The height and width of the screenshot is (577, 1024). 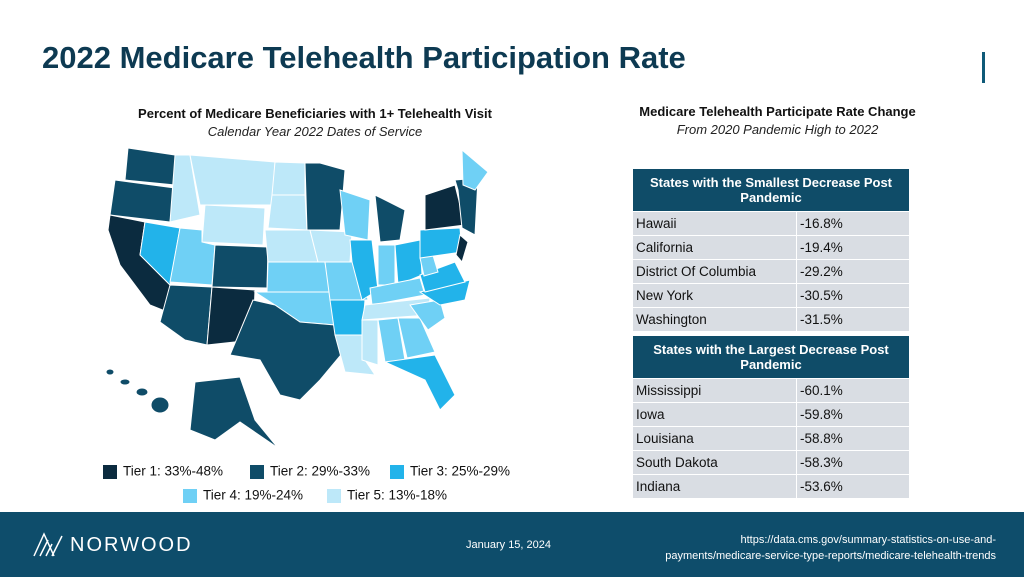 I want to click on state-name: California, so click(x=714, y=247).